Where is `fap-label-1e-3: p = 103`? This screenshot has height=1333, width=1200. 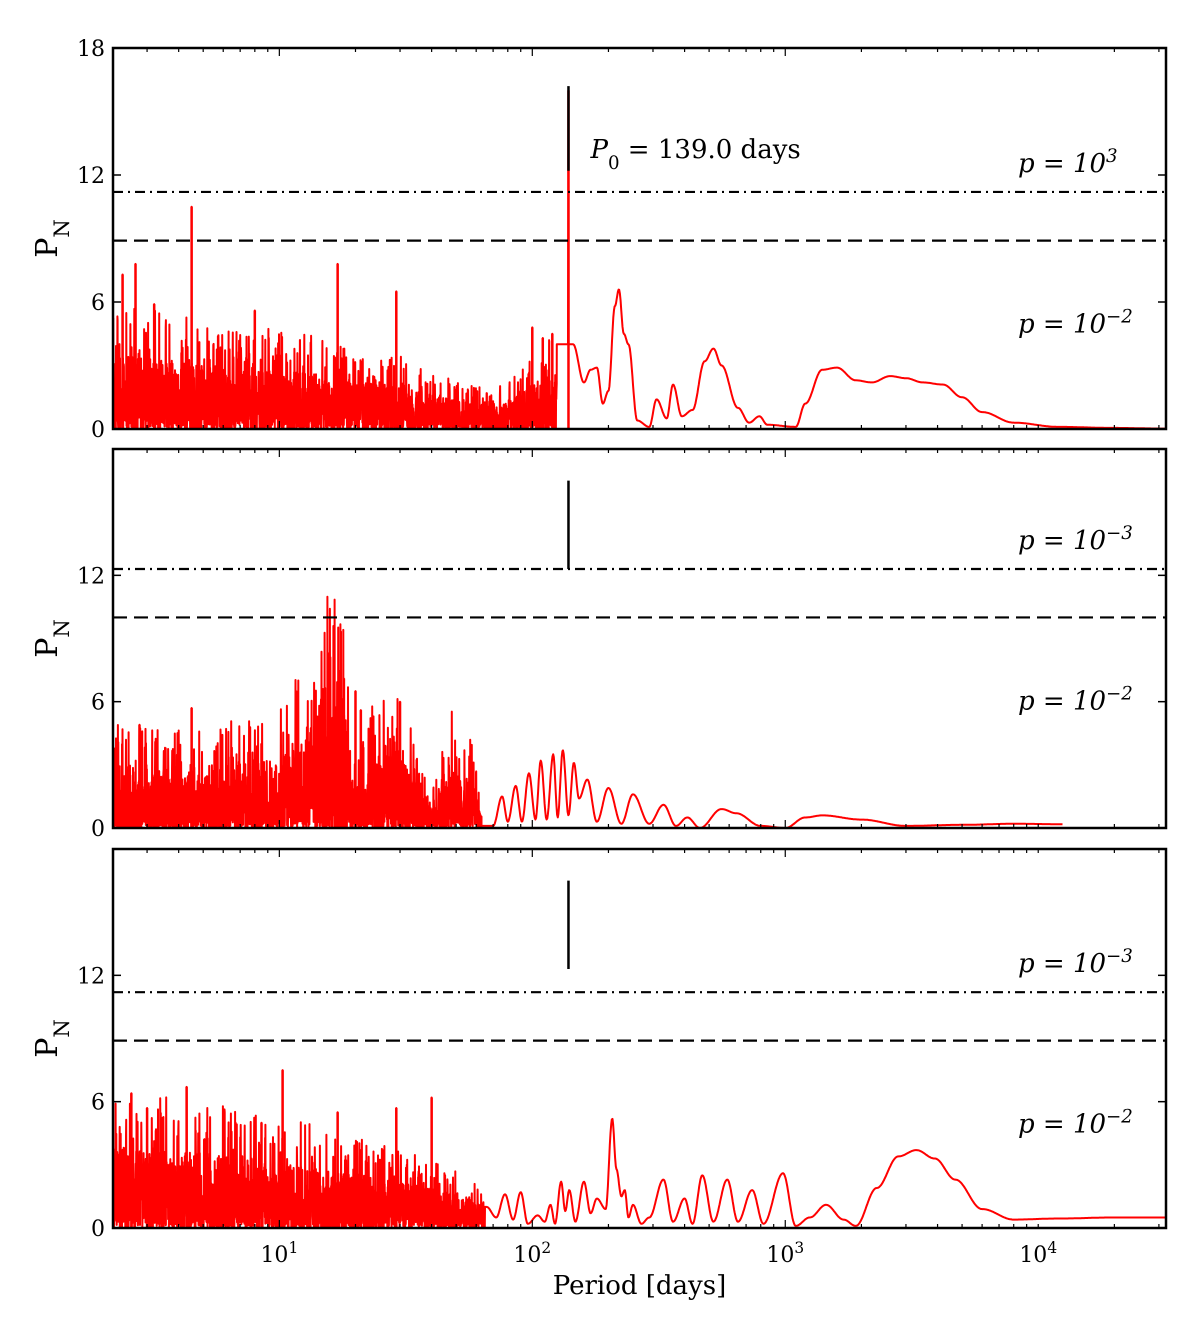
fap-label-1e-3: p = 103 is located at coordinates (1068, 162).